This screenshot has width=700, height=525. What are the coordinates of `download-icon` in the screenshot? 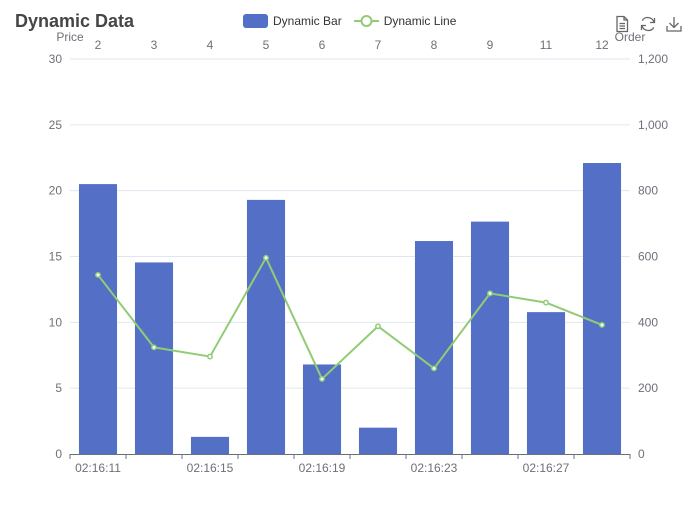 It's located at (674, 24).